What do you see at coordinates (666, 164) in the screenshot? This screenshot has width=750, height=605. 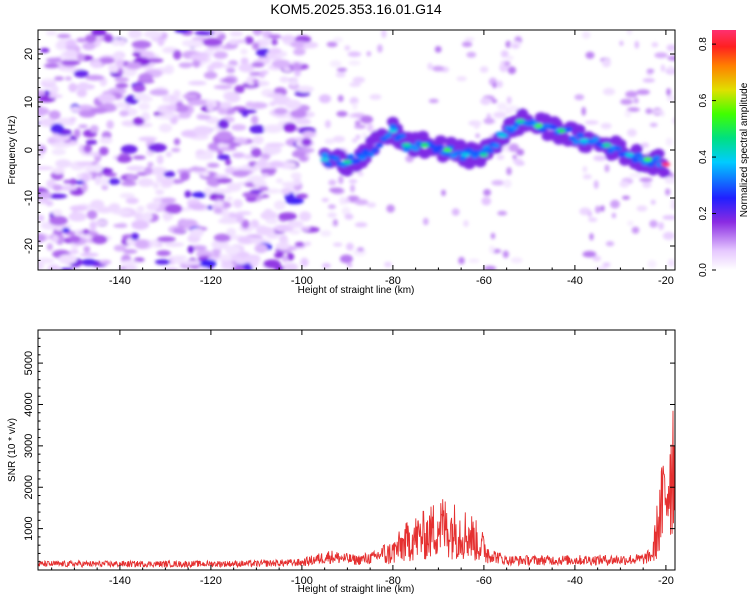 I see `signal-peak` at bounding box center [666, 164].